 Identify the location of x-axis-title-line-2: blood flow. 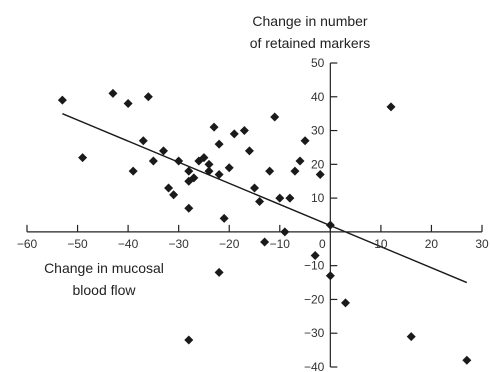
(104, 290).